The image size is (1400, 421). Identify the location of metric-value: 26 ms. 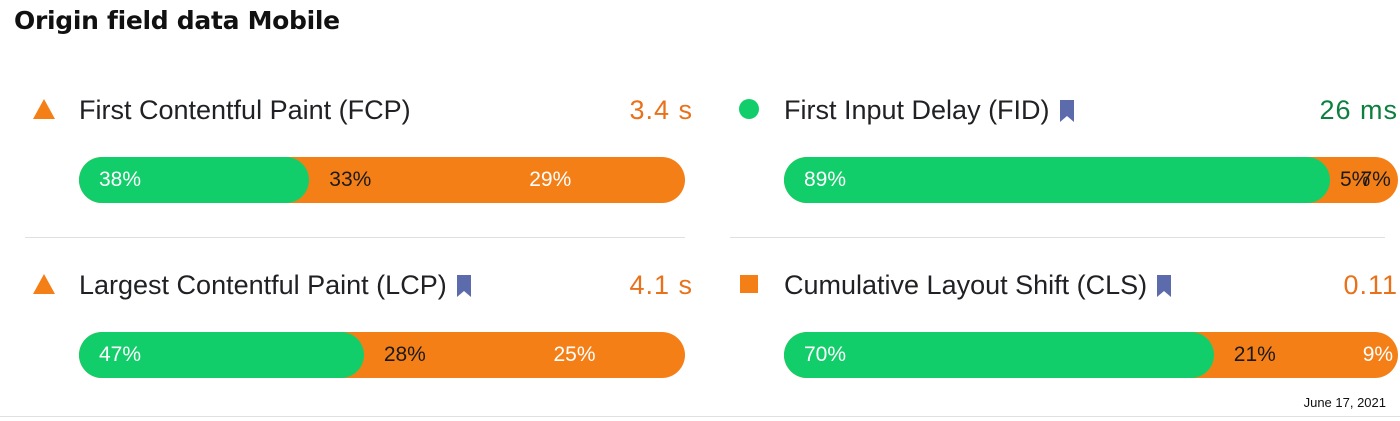
(1358, 110).